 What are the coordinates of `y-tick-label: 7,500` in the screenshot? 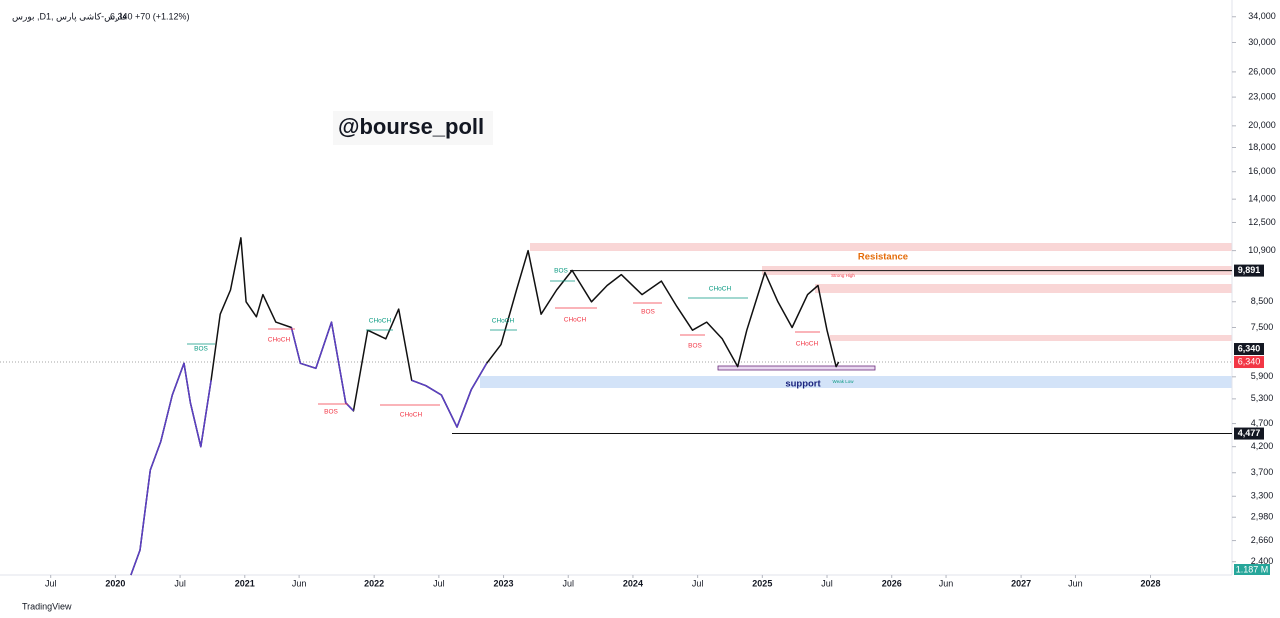 It's located at (1262, 327).